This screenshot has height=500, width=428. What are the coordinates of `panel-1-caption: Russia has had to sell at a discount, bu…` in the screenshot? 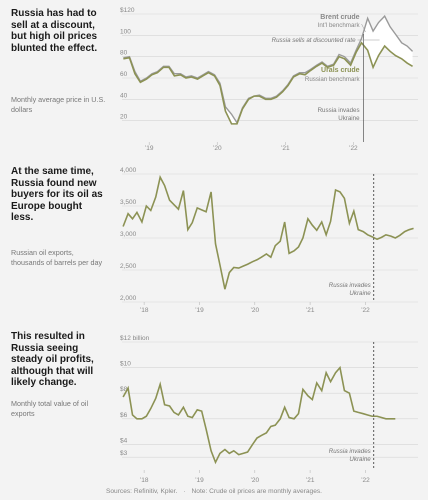 It's located at (54, 31).